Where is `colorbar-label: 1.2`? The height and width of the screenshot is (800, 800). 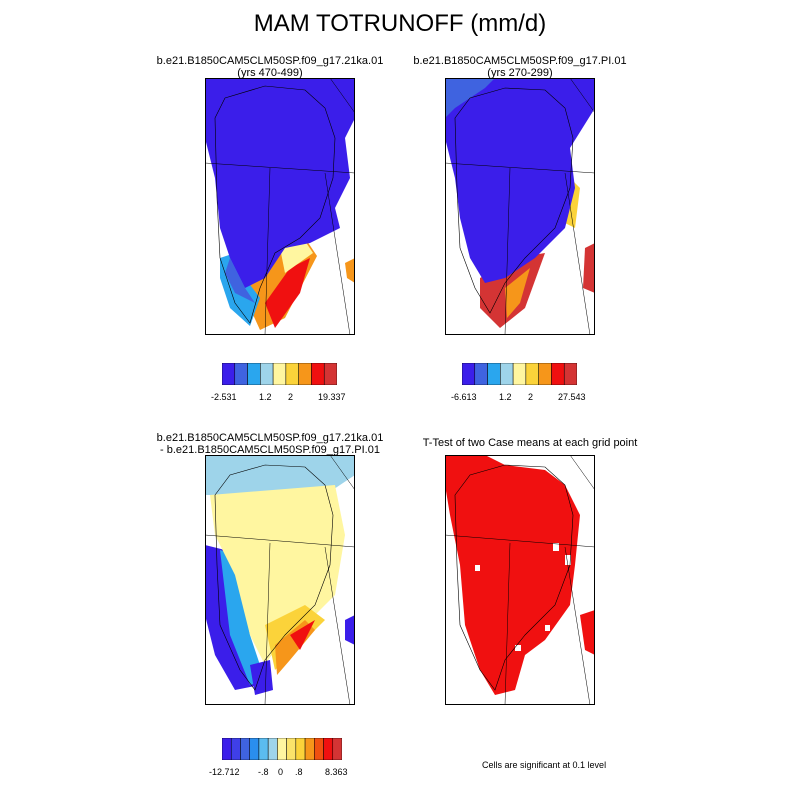 colorbar-label: 1.2 is located at coordinates (505, 397).